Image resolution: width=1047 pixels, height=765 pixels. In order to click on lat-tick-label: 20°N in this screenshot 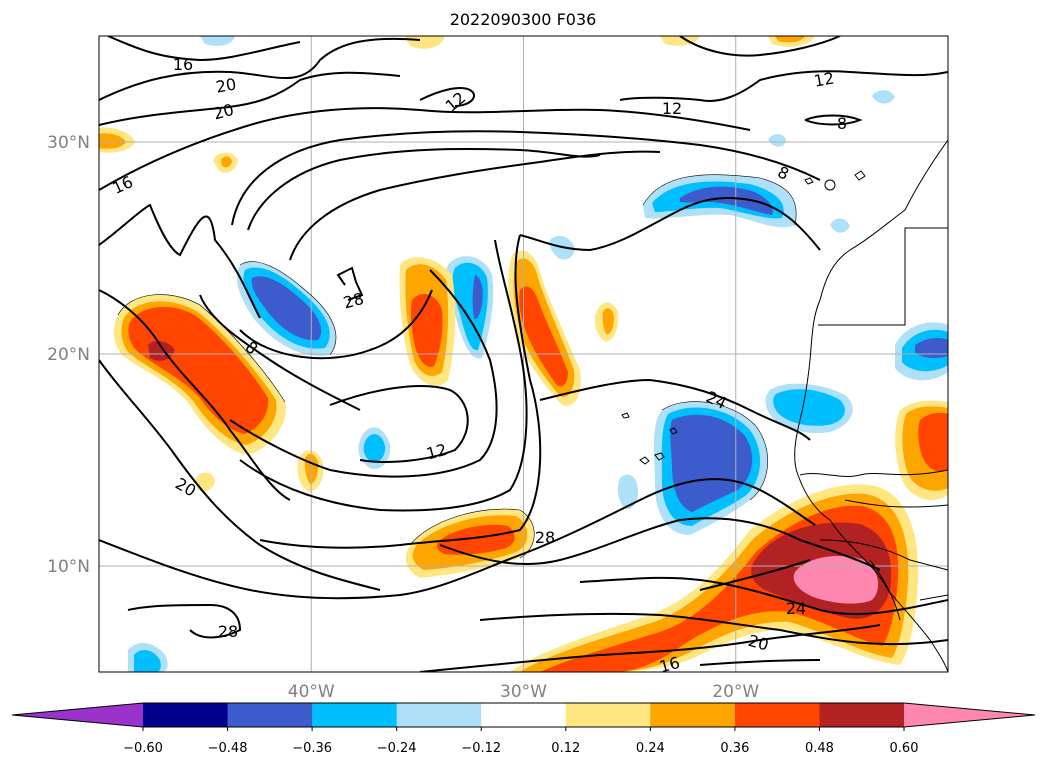, I will do `click(68, 355)`.